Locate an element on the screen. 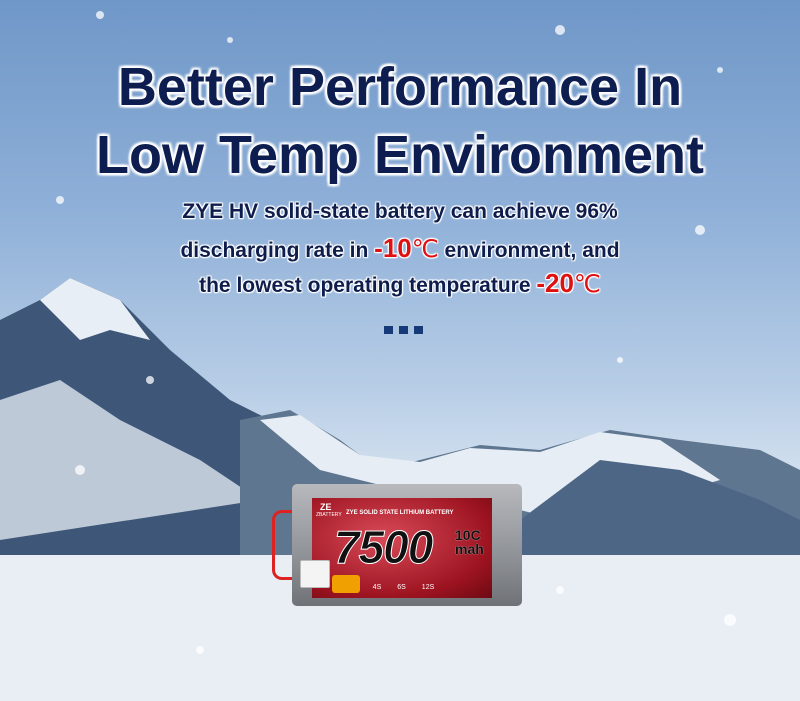 Image resolution: width=800 pixels, height=701 pixels. battery-capacity: 7500 is located at coordinates (383, 547).